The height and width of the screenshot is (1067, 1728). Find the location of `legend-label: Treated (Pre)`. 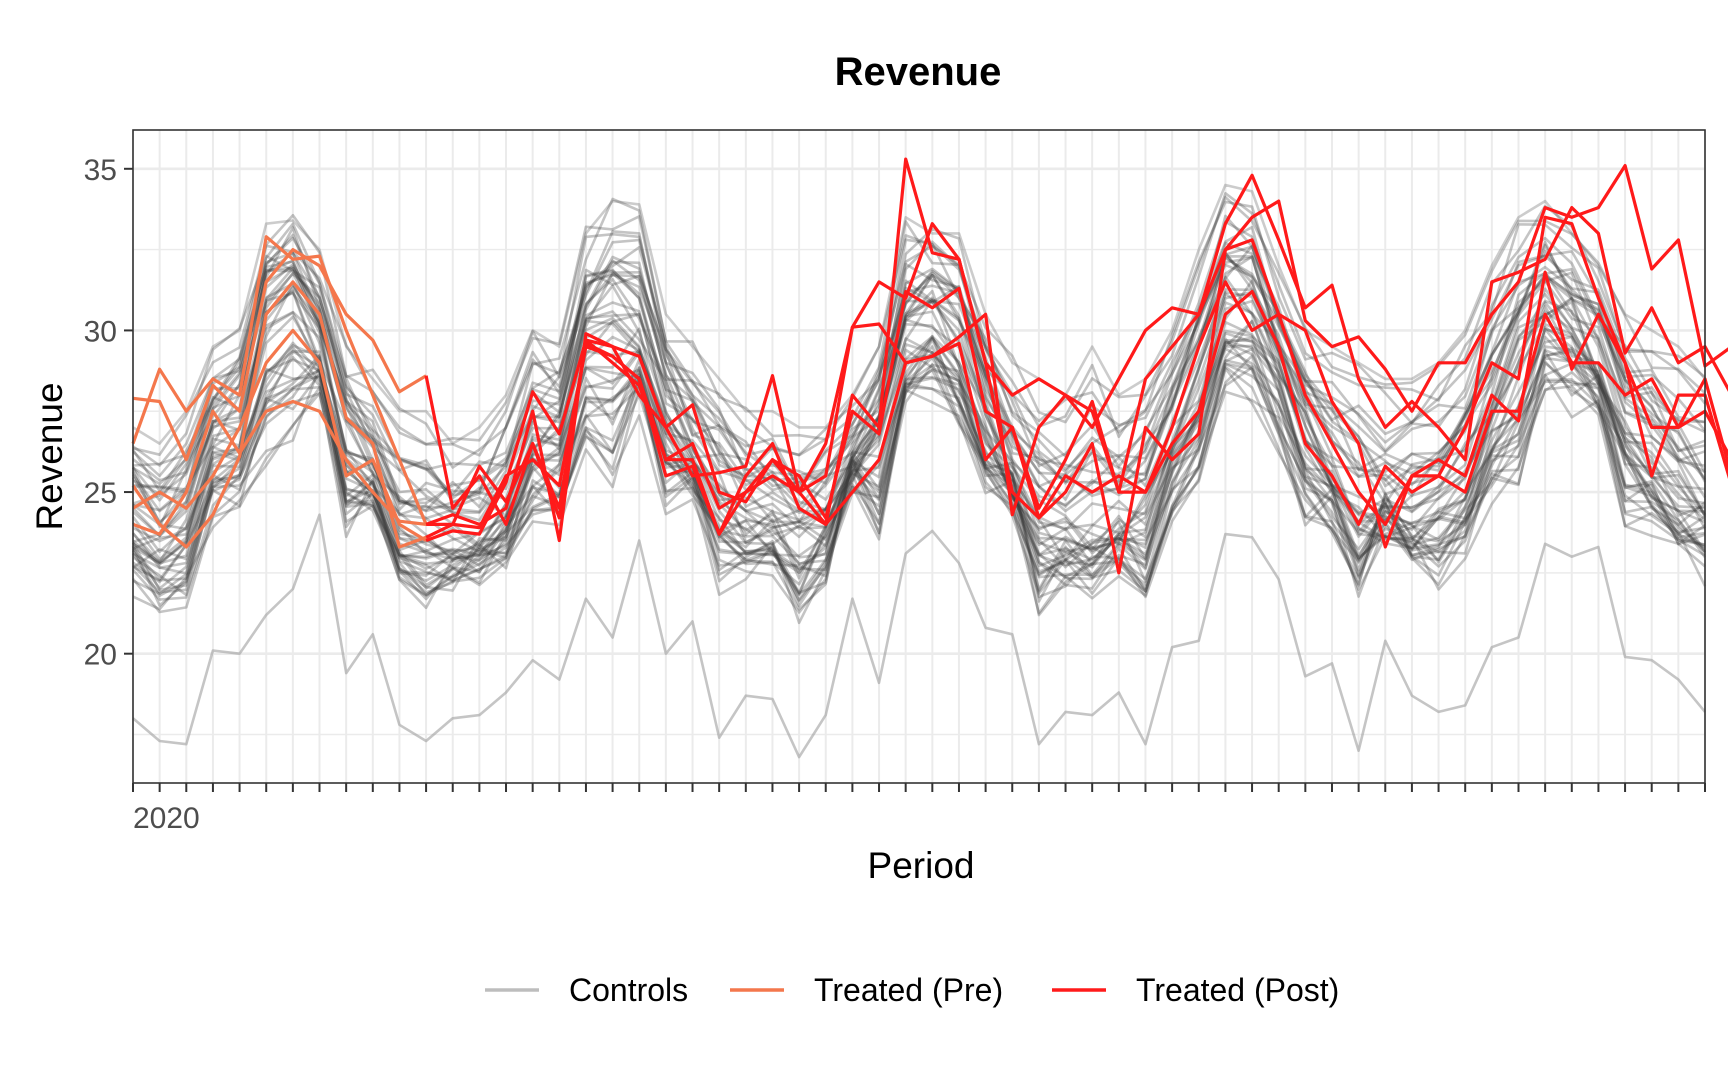

legend-label: Treated (Pre) is located at coordinates (908, 990).